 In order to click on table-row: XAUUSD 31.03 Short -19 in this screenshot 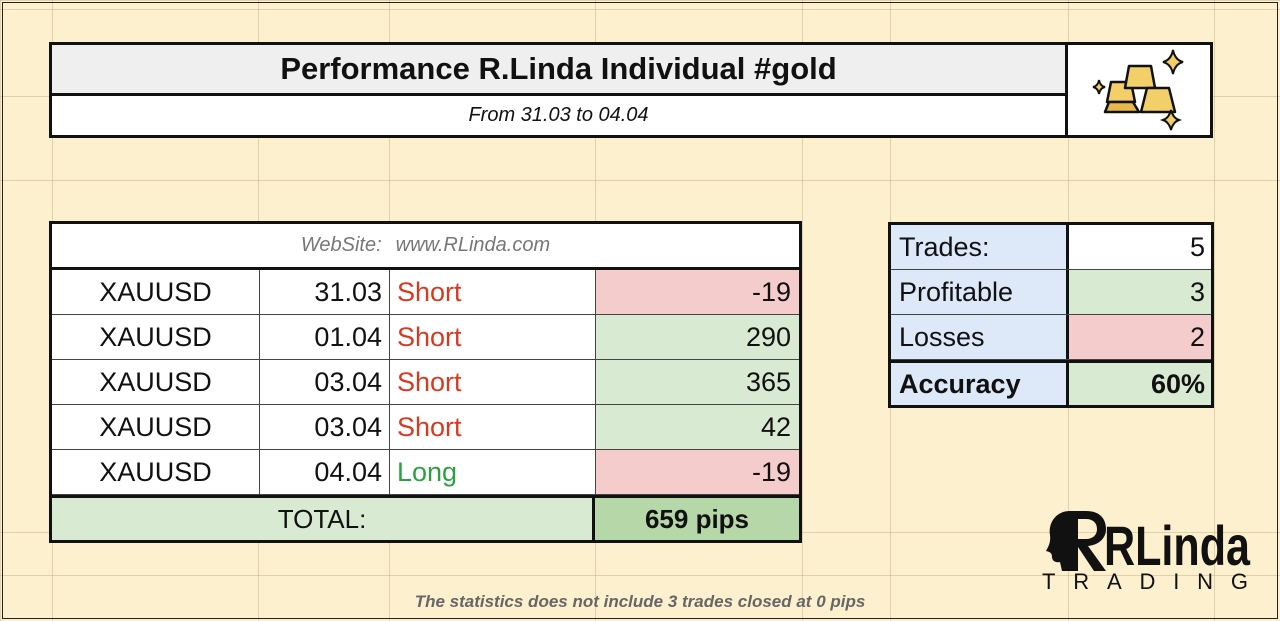, I will do `click(425, 292)`.